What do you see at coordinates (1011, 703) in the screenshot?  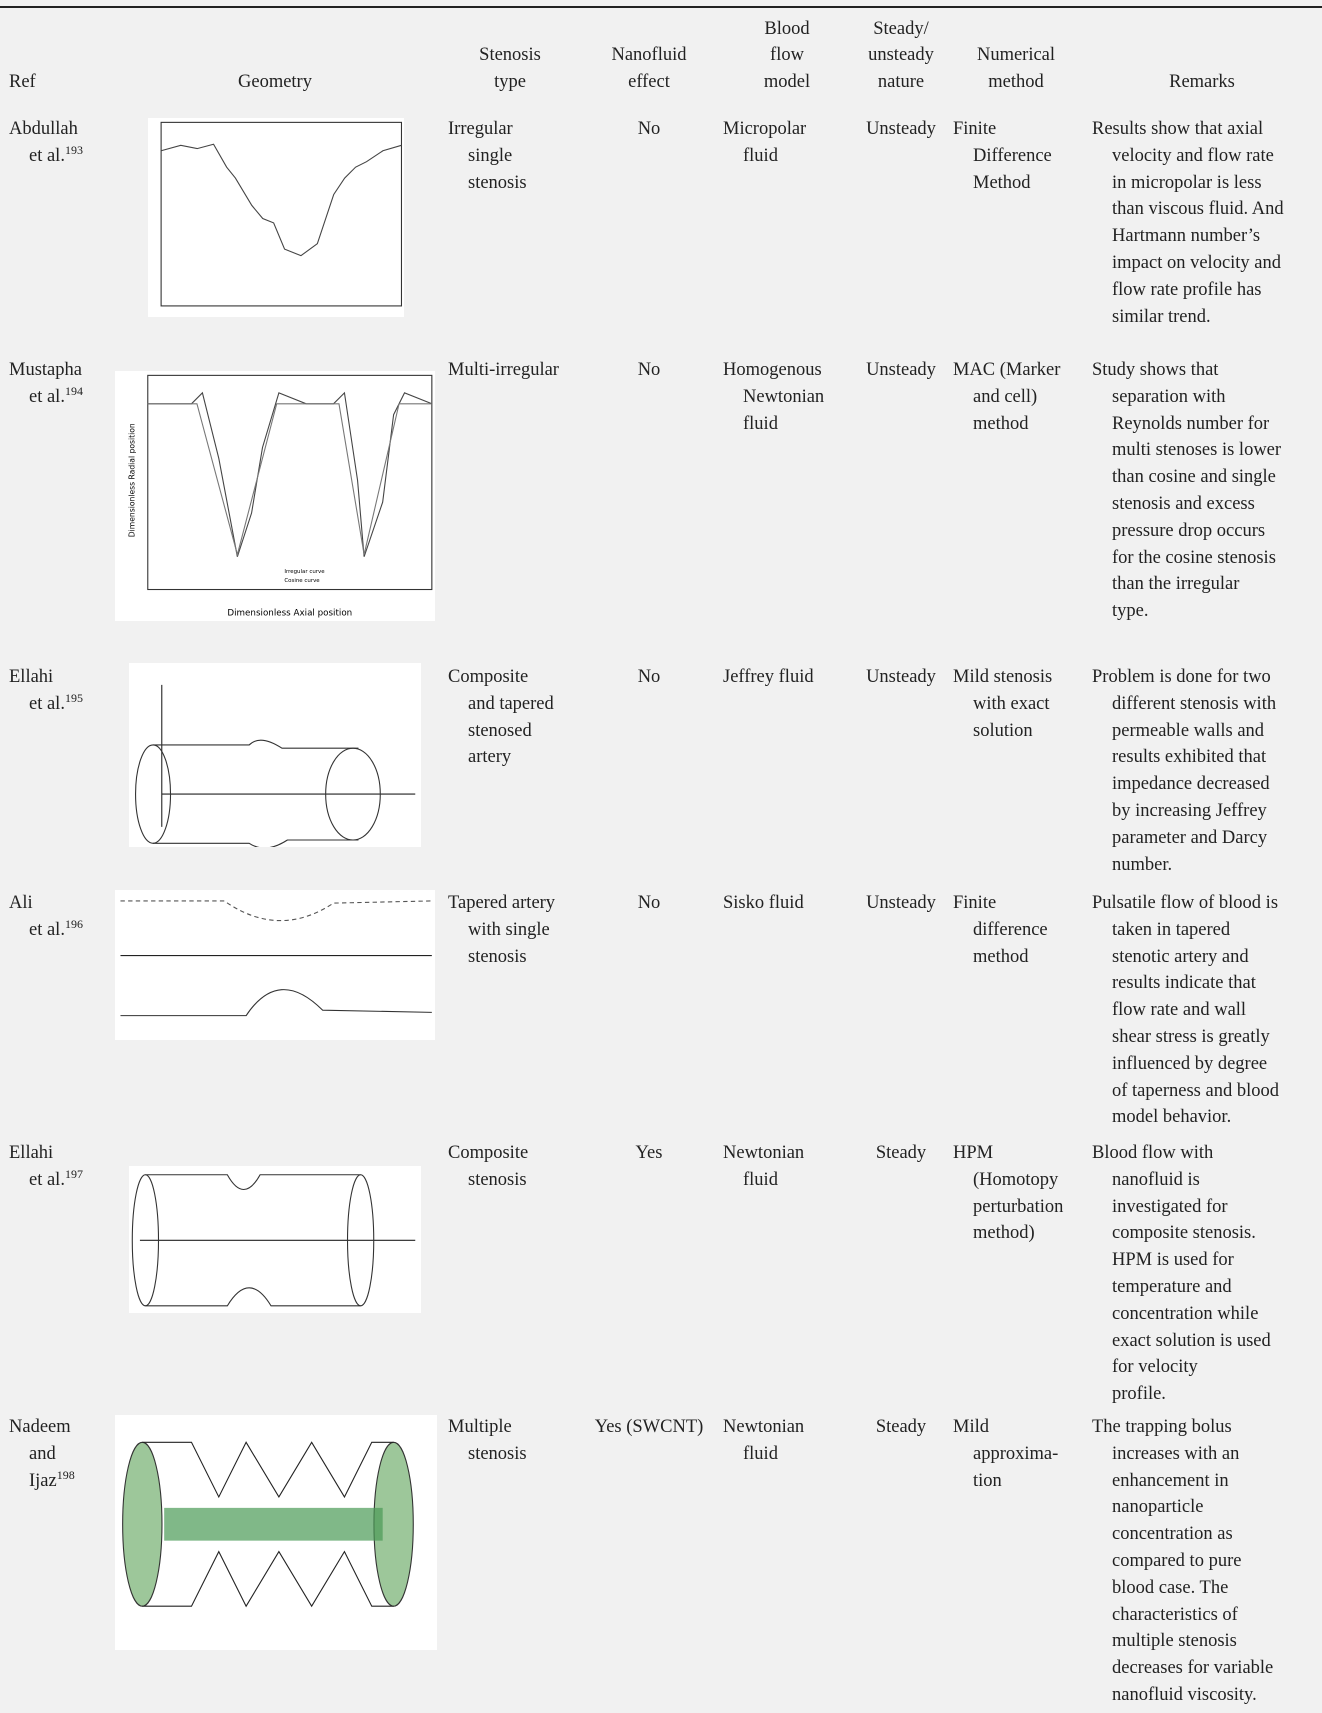 I see `text-line: with exact` at bounding box center [1011, 703].